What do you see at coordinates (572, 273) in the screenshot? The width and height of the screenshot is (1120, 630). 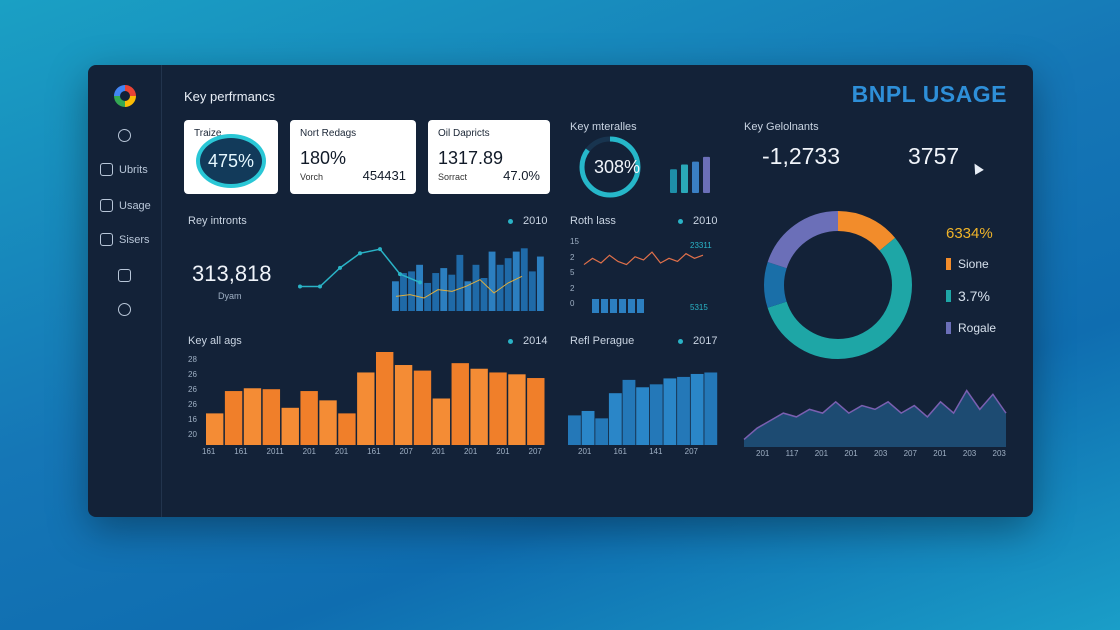 I see `y-tick-label: 5` at bounding box center [572, 273].